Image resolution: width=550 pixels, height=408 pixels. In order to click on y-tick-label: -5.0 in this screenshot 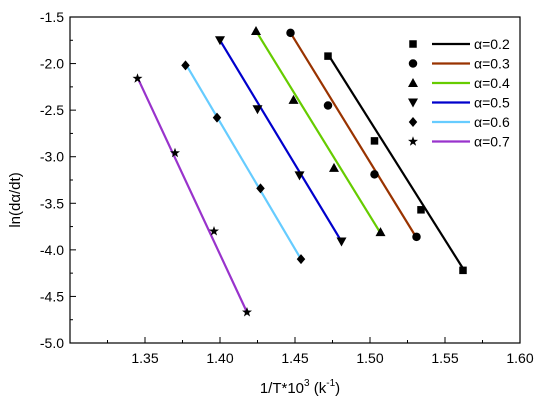, I will do `click(52, 343)`.